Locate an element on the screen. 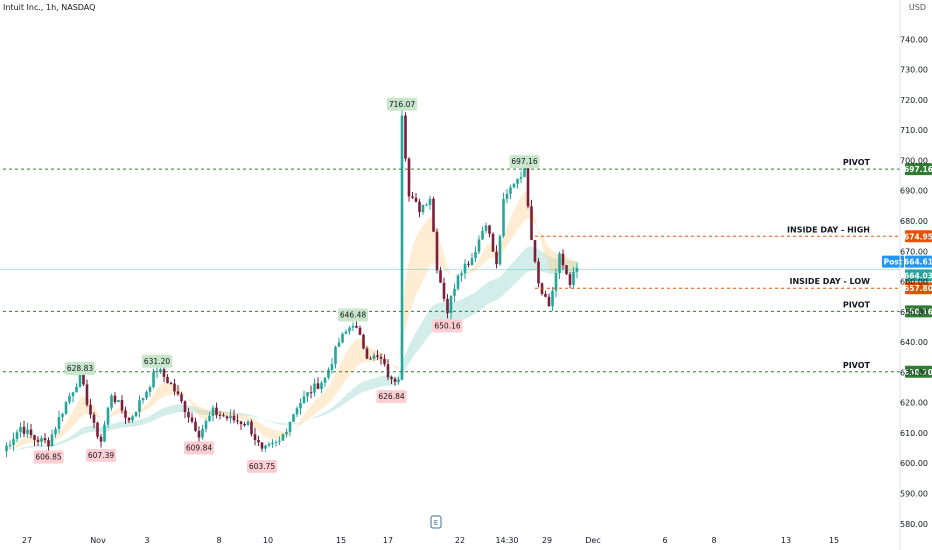 The image size is (932, 550). earnings-icon is located at coordinates (436, 522).